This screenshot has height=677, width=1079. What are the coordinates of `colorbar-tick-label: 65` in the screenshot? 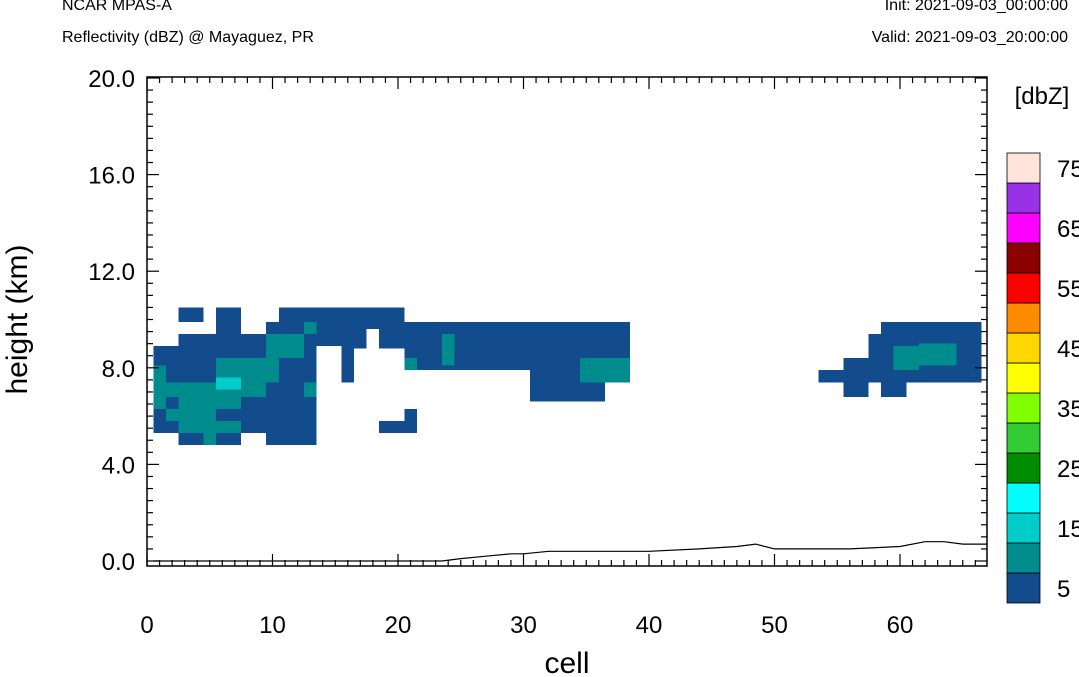 It's located at (1068, 229).